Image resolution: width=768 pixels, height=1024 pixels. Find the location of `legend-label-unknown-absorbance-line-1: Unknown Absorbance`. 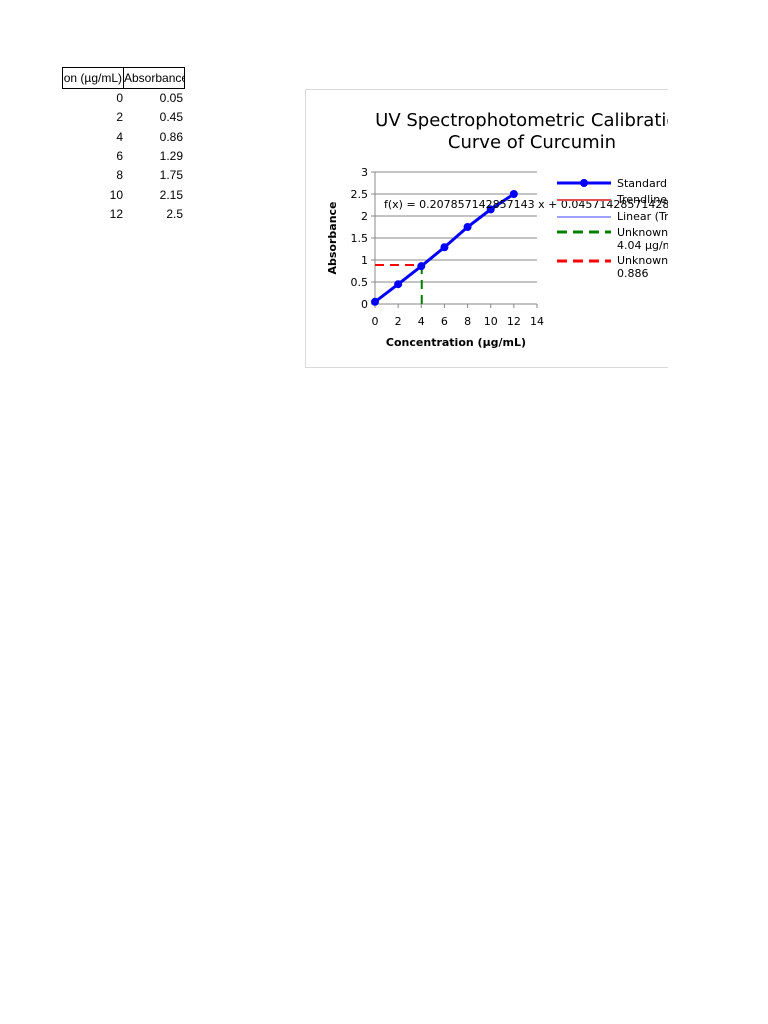

legend-label-unknown-absorbance-line-1: Unknown Absorbance is located at coordinates (642, 260).